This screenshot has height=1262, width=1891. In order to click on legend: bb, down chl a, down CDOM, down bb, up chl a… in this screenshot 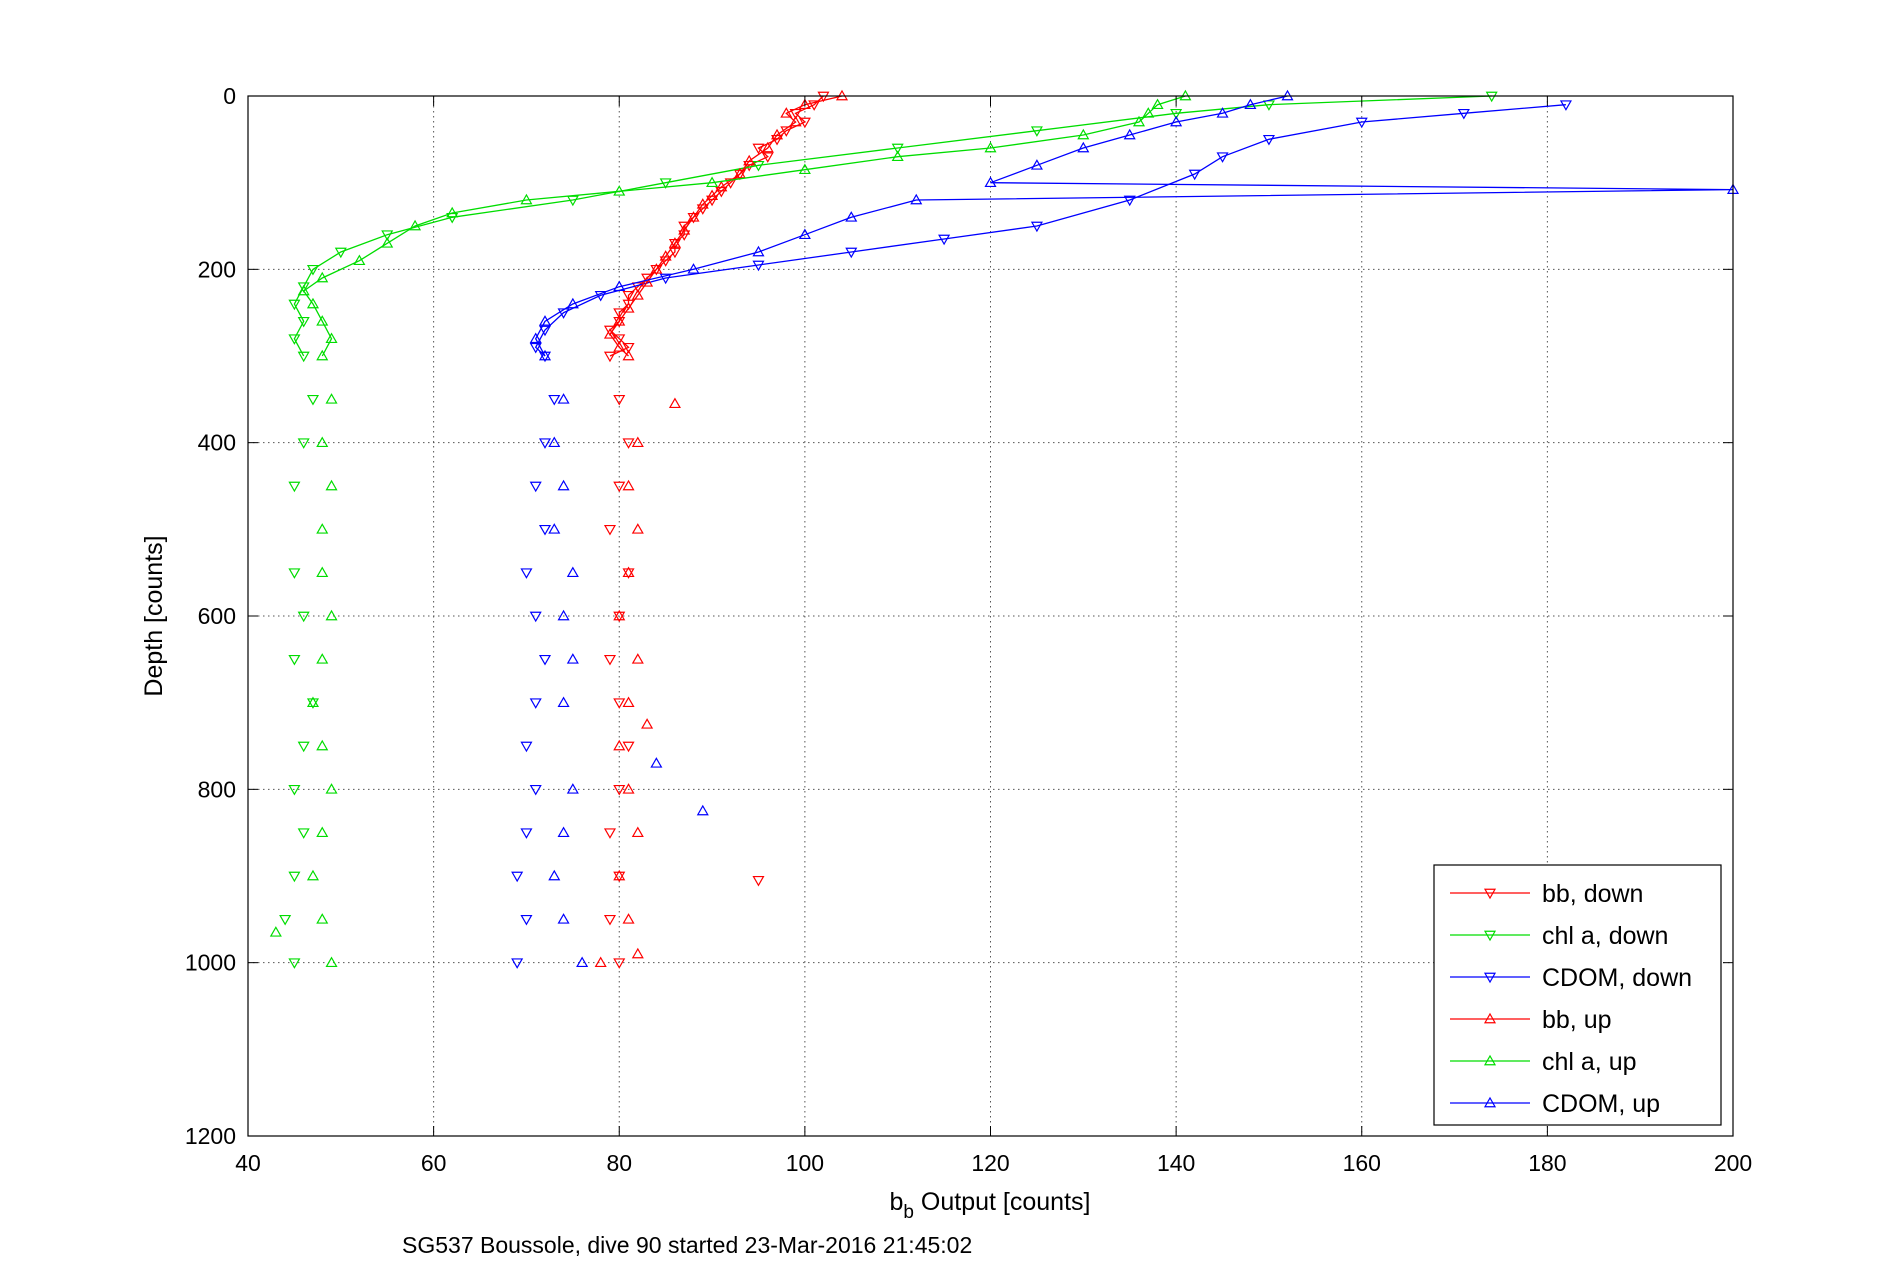, I will do `click(1577, 995)`.